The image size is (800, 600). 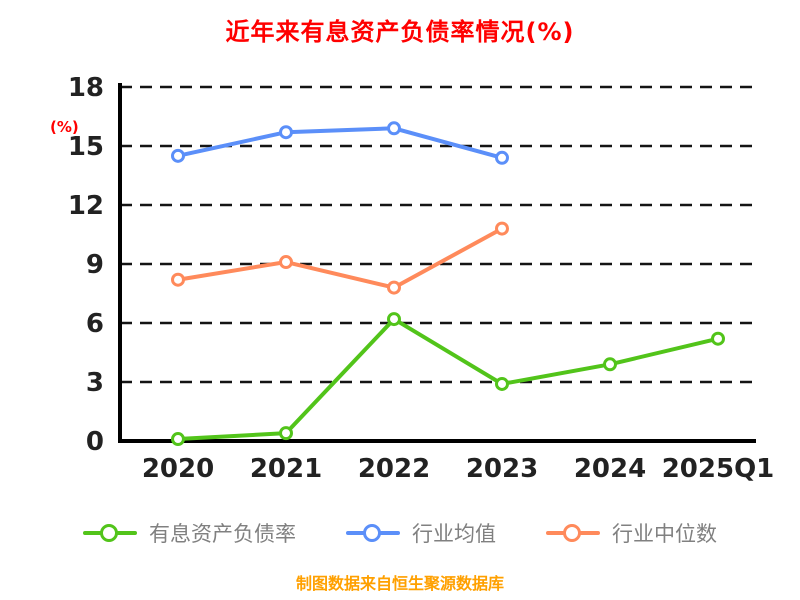 I want to click on y-tick-label: 18, so click(x=86, y=88).